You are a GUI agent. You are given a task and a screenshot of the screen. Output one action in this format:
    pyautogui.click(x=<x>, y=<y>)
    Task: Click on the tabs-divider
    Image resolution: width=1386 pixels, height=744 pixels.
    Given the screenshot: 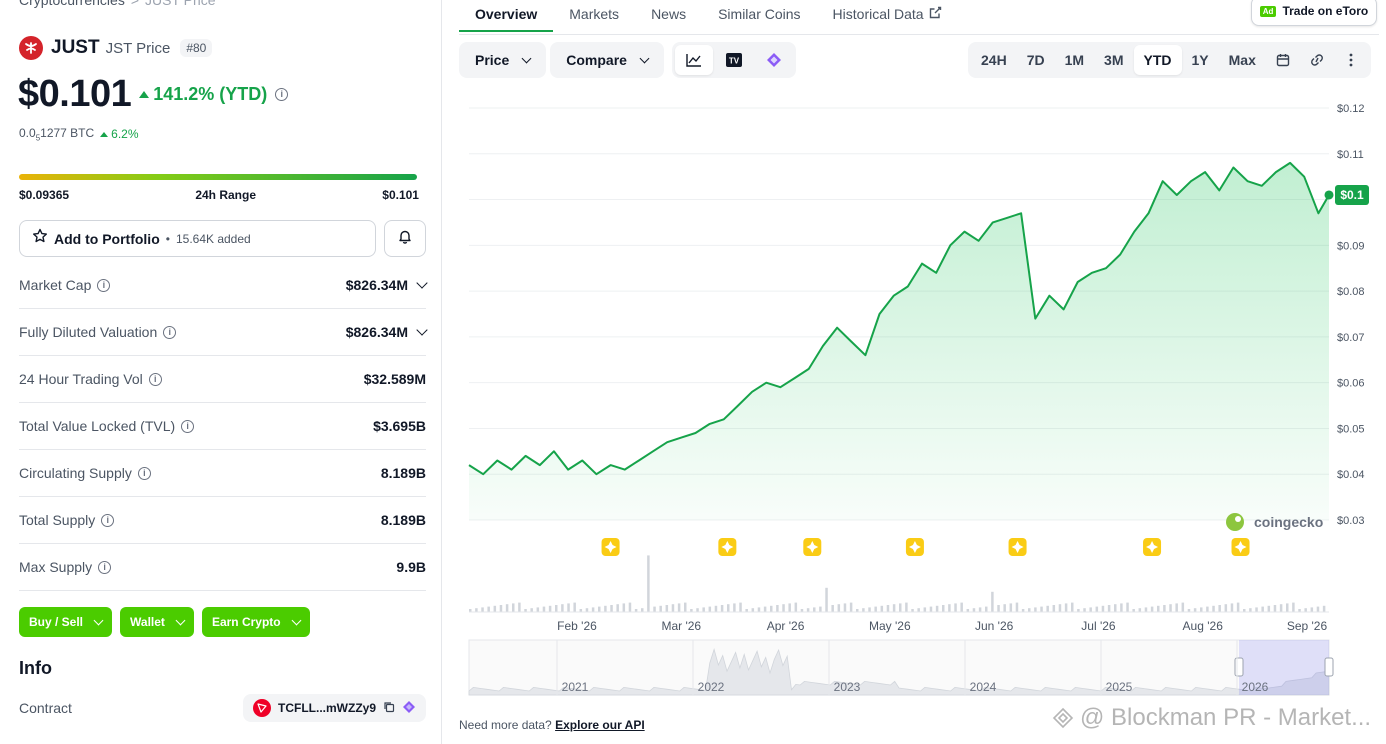 What is the action you would take?
    pyautogui.click(x=919, y=34)
    